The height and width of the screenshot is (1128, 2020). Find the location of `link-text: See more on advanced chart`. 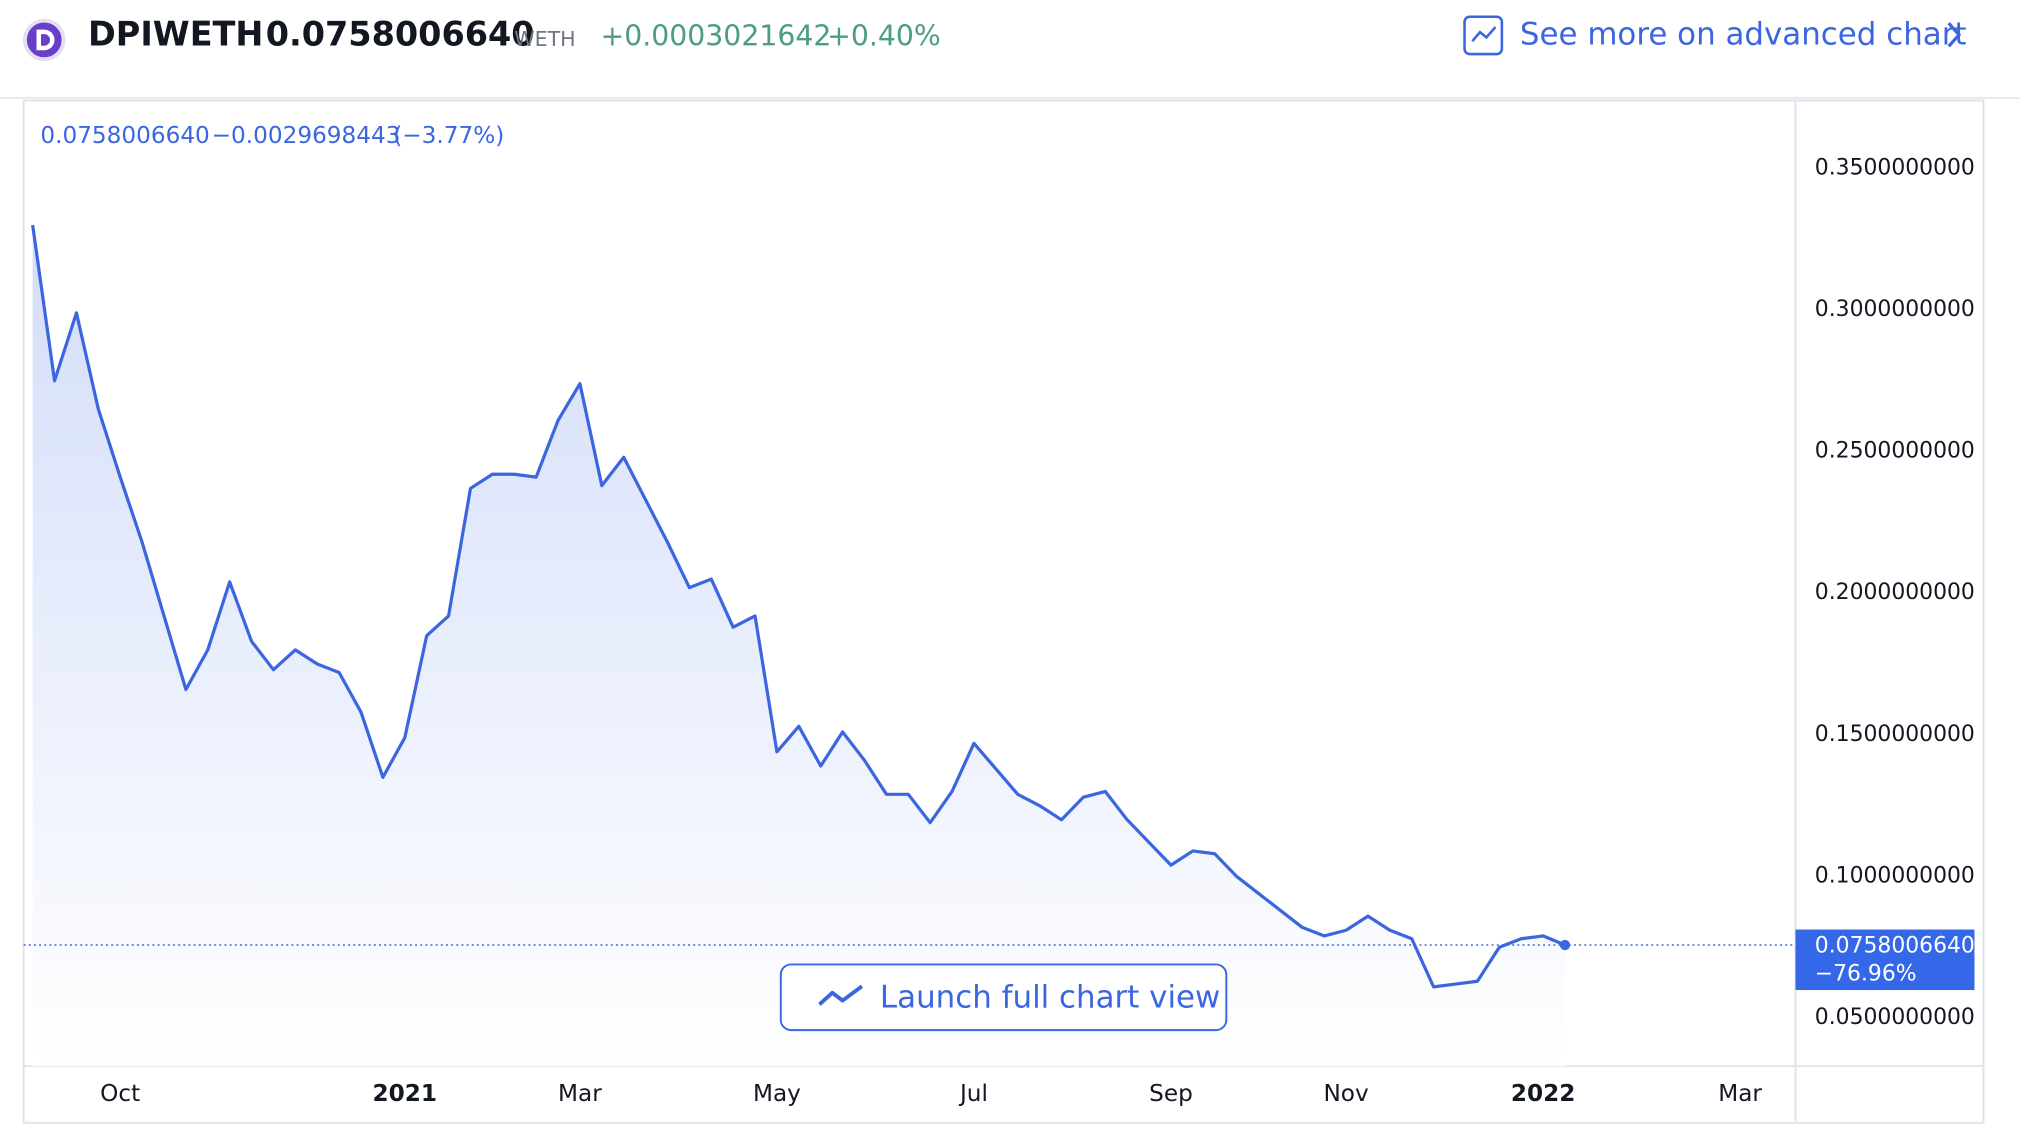

link-text: See more on advanced chart is located at coordinates (1743, 35).